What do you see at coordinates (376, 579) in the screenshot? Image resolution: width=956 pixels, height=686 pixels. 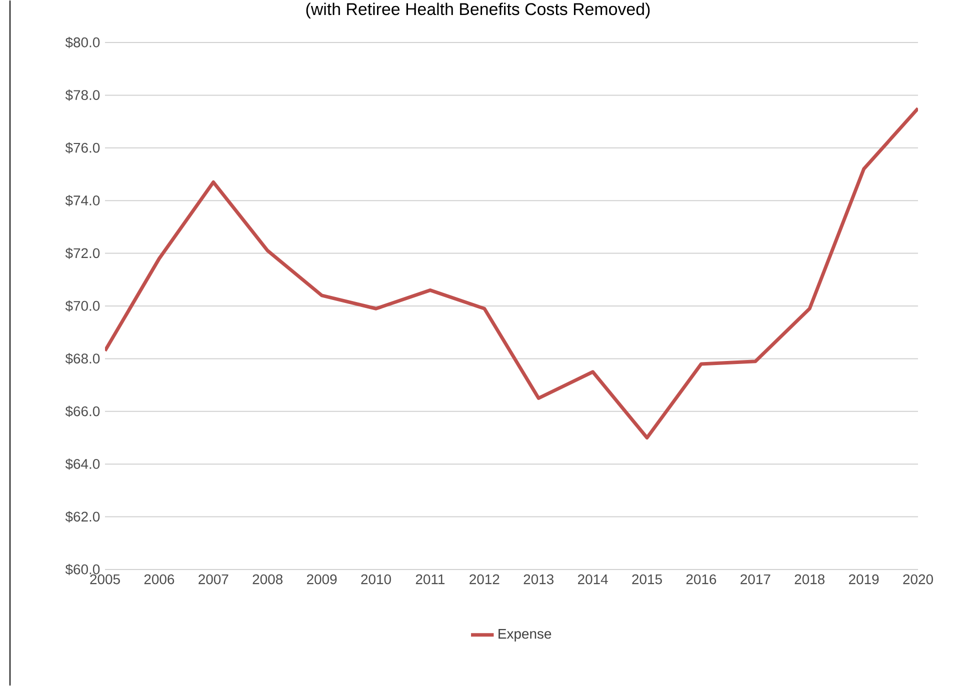 I see `x-tick-label: 2010` at bounding box center [376, 579].